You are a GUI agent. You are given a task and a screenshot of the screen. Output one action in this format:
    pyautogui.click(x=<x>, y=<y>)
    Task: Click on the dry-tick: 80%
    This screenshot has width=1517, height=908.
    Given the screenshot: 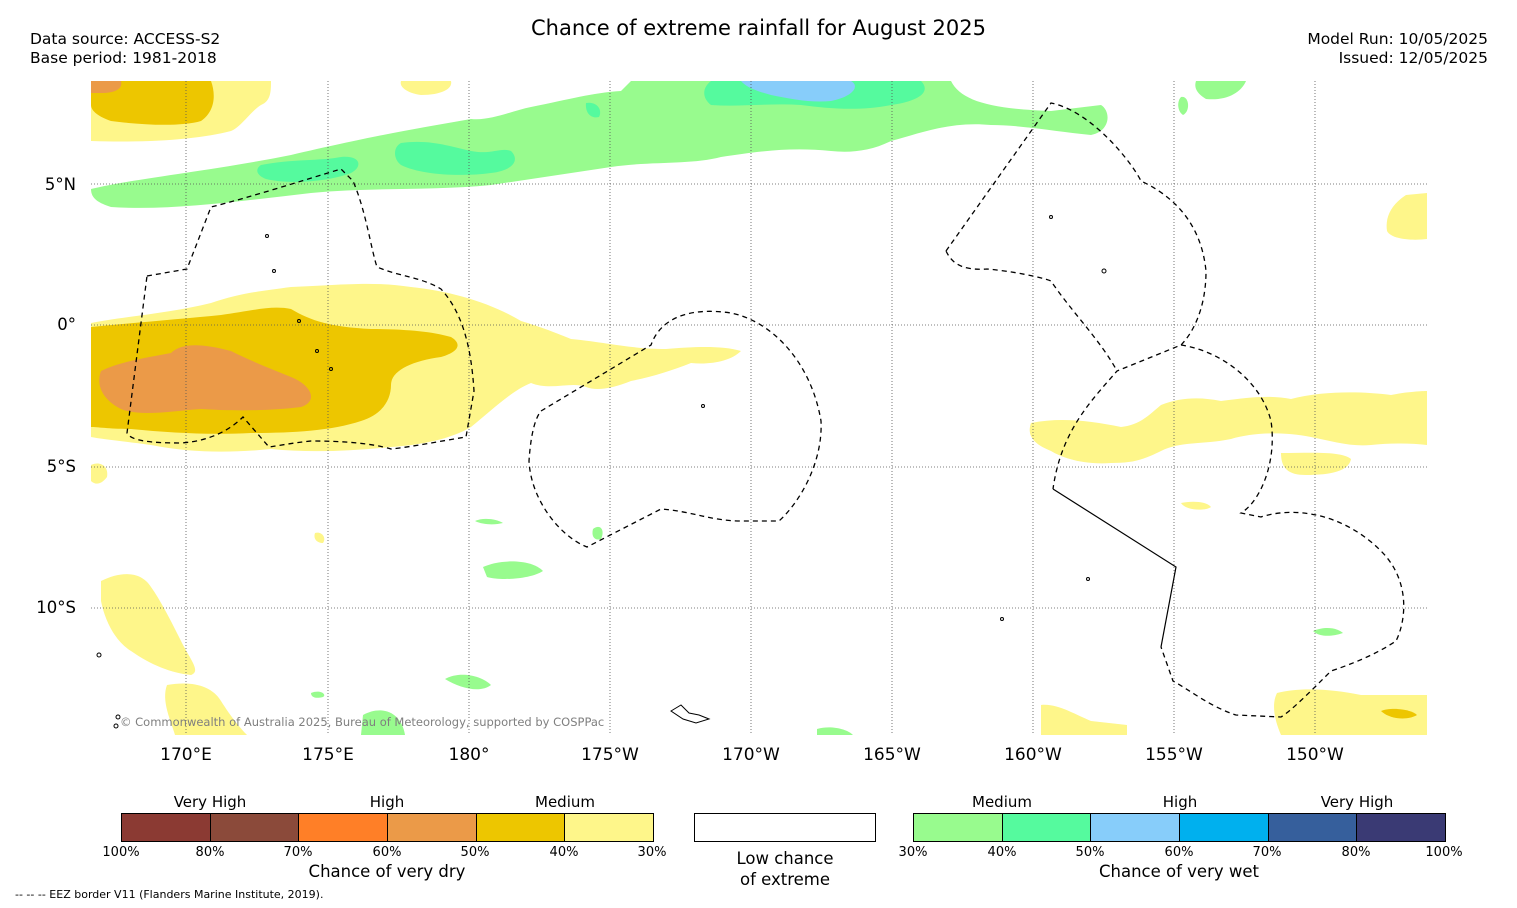 What is the action you would take?
    pyautogui.click(x=210, y=852)
    